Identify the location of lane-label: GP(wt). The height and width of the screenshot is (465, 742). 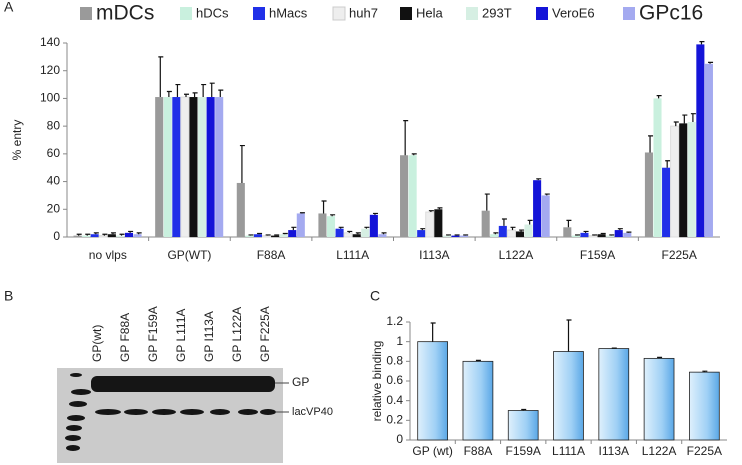
(97, 343).